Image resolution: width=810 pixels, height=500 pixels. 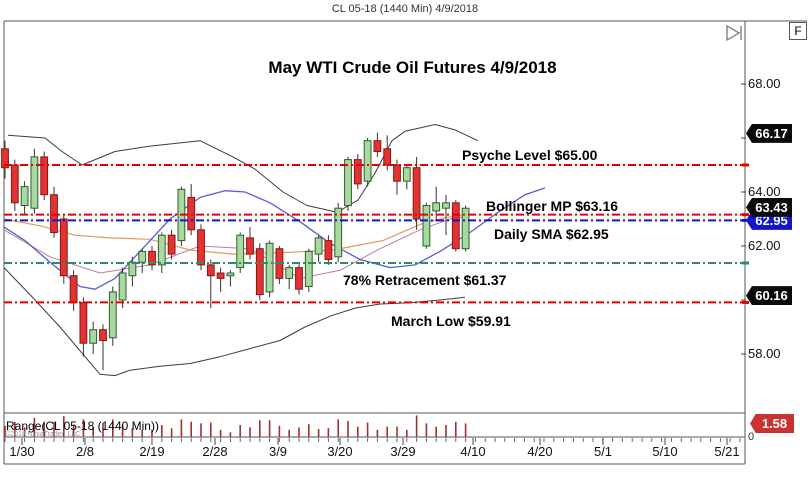 What do you see at coordinates (603, 451) in the screenshot?
I see `x-axis-label: 5/1` at bounding box center [603, 451].